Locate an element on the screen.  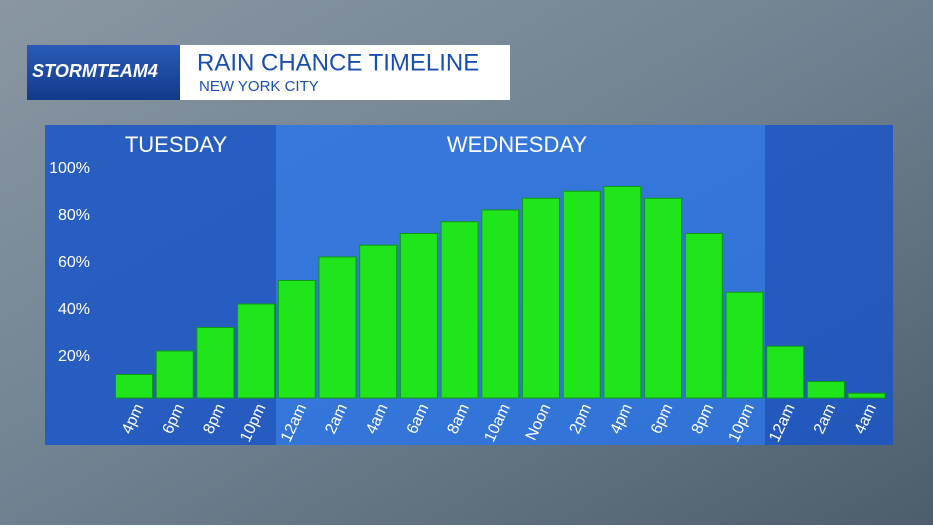
brand: STORMTEAM4 is located at coordinates (95, 71).